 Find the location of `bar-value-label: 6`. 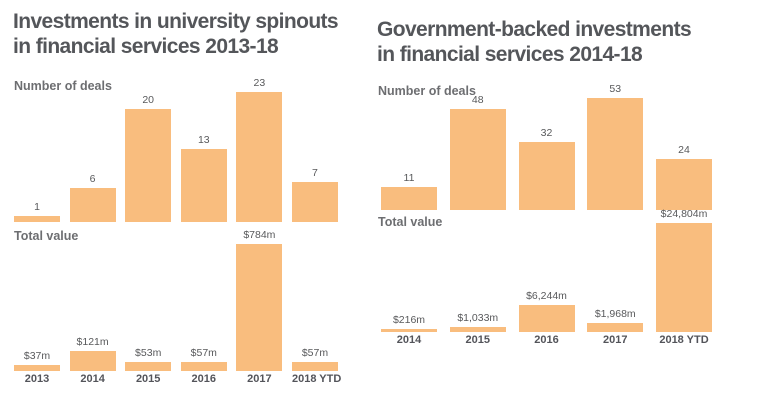

bar-value-label: 6 is located at coordinates (92, 179).